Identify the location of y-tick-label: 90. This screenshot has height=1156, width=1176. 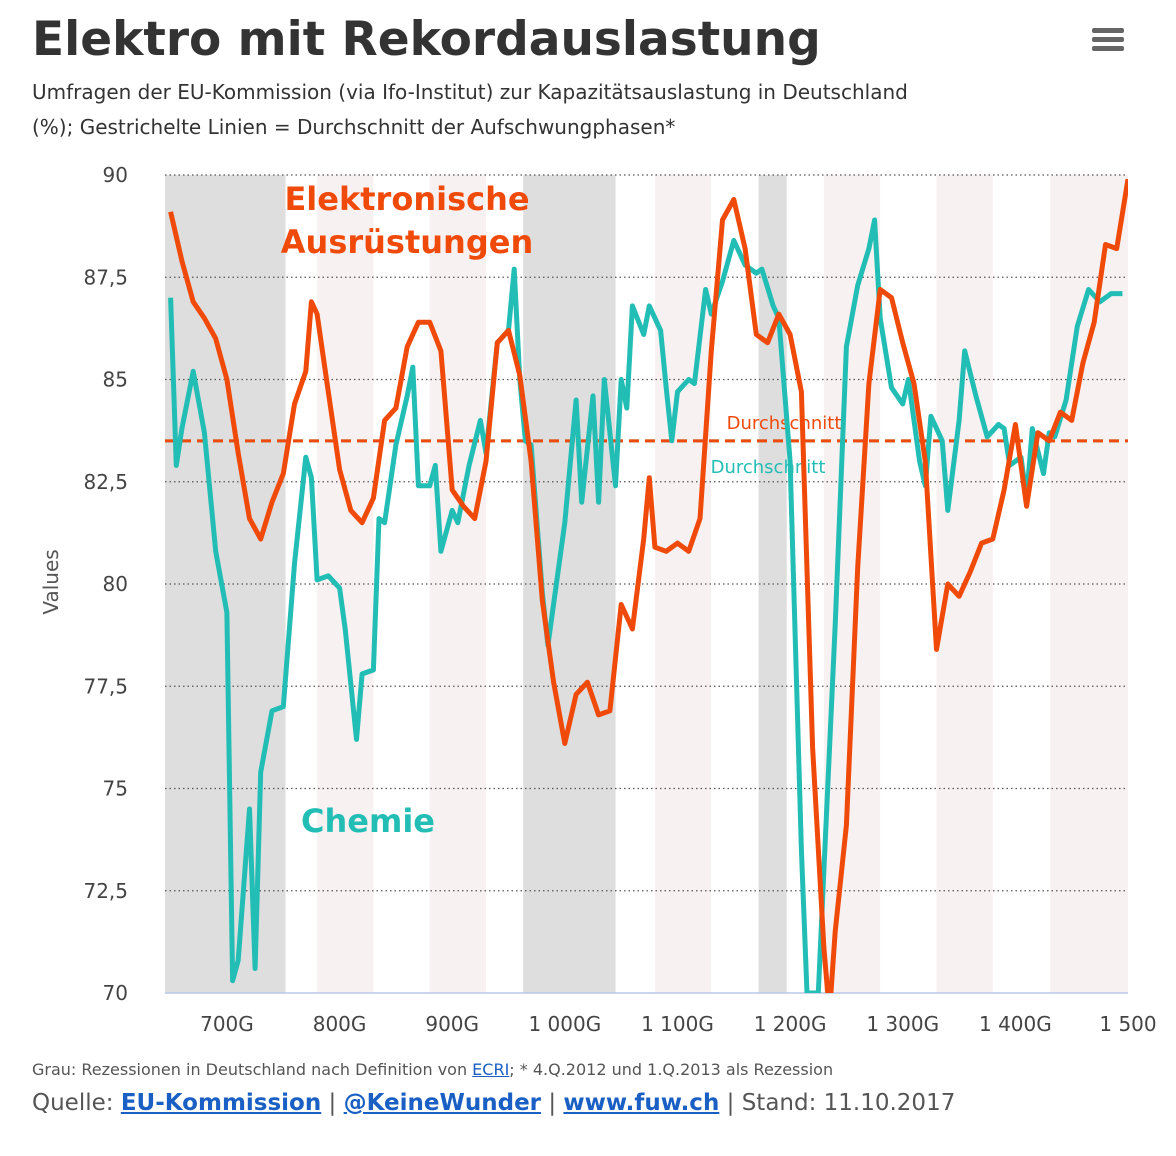
(115, 175).